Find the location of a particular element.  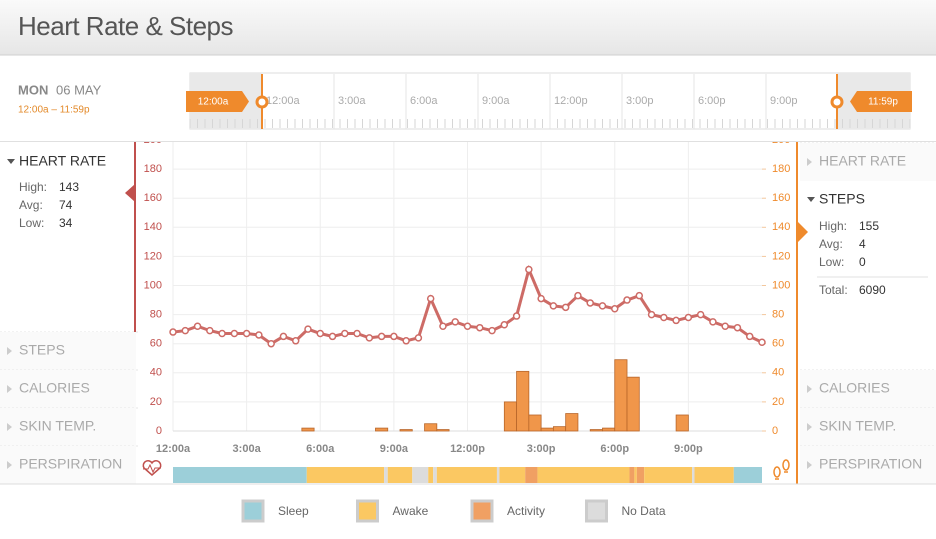

y2-tick-label: 100 is located at coordinates (781, 285).